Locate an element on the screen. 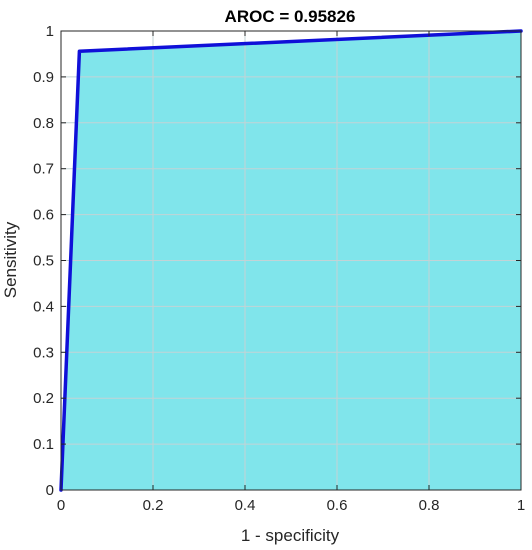 This screenshot has width=532, height=550. x-tick-label: 0 is located at coordinates (61, 505).